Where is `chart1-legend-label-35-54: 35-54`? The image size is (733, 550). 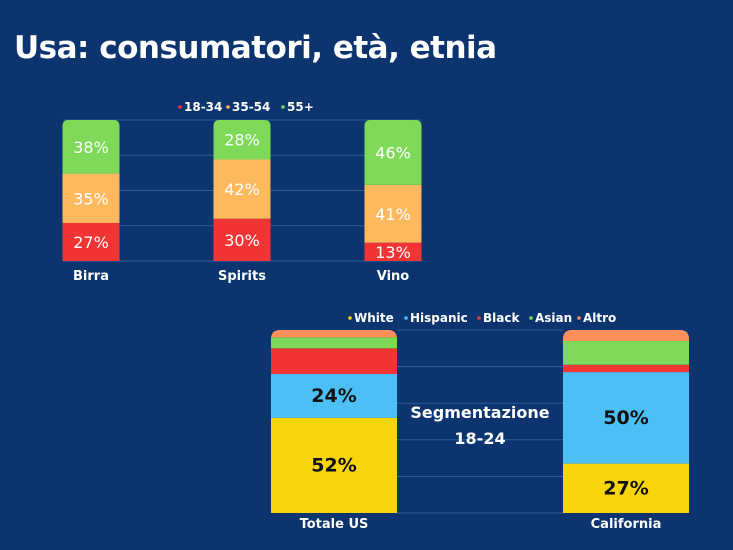
chart1-legend-label-35-54: 35-54 is located at coordinates (251, 107).